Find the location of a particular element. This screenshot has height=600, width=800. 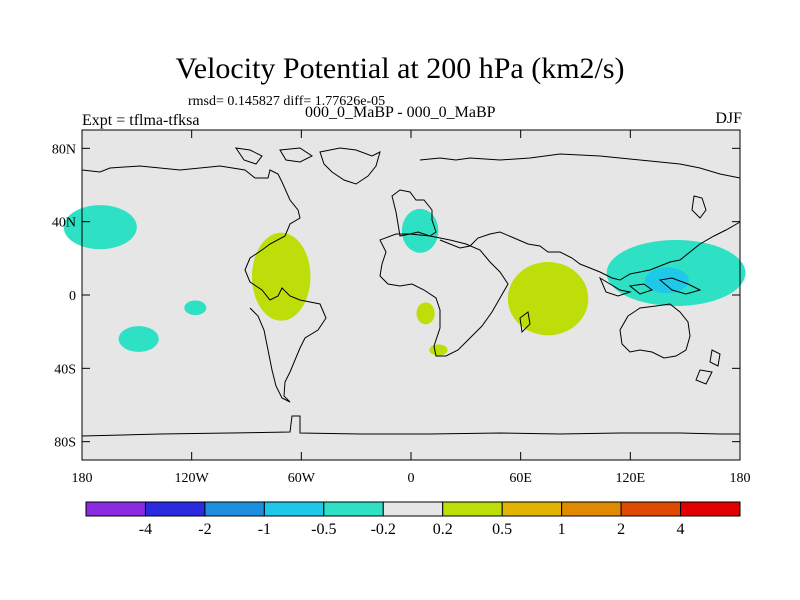

arctic-islands-coastline is located at coordinates (273, 156).